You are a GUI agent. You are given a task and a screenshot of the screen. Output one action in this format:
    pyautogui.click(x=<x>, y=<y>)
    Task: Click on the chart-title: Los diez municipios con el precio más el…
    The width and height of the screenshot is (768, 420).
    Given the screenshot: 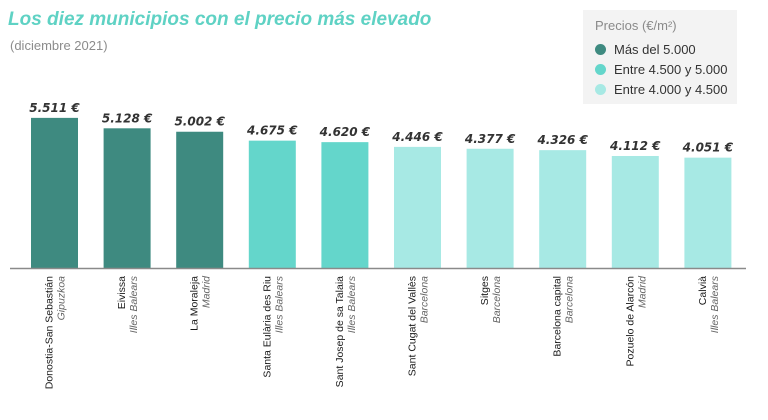 What is the action you would take?
    pyautogui.click(x=220, y=19)
    